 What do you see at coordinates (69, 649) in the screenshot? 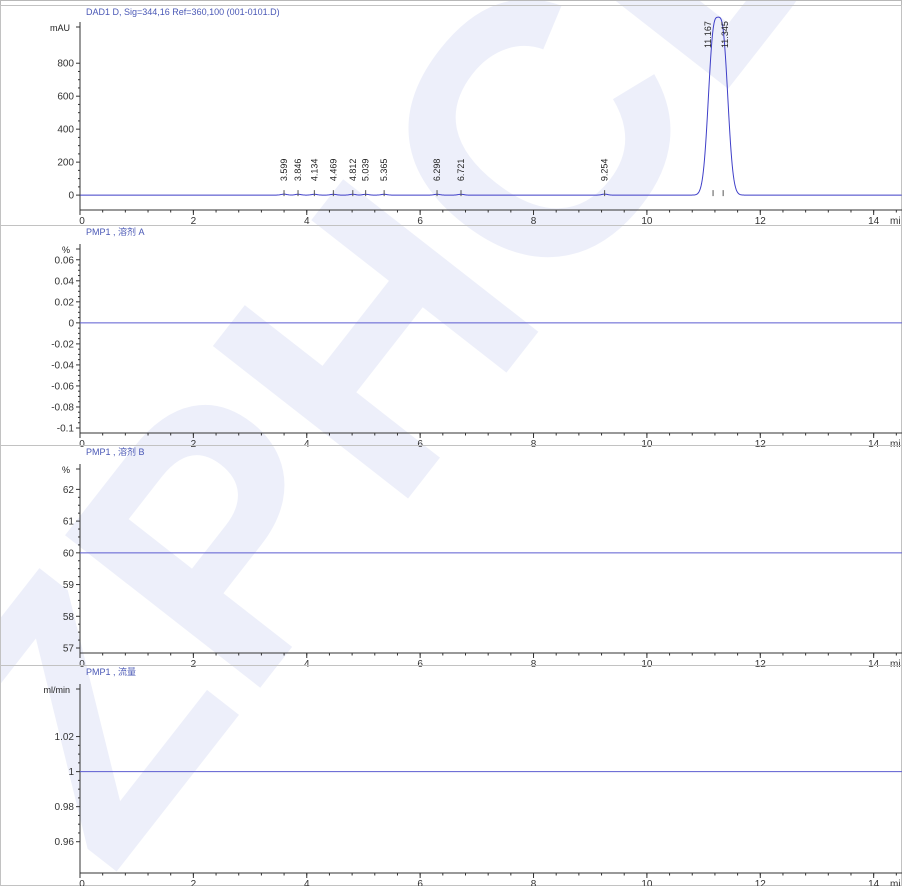
I see `y-tick-label: 57` at bounding box center [69, 649].